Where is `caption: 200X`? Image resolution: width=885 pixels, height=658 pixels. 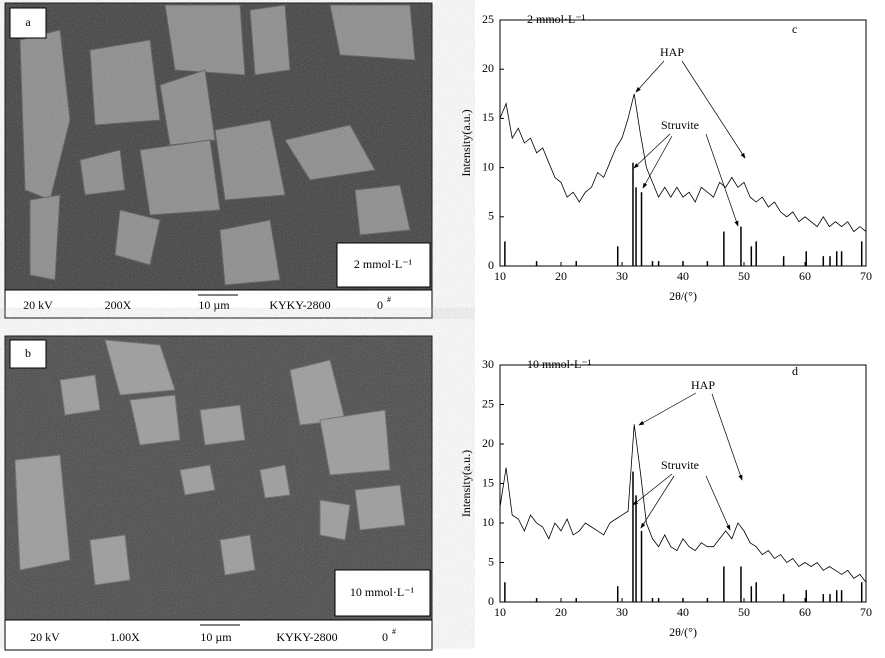 caption: 200X is located at coordinates (118, 305).